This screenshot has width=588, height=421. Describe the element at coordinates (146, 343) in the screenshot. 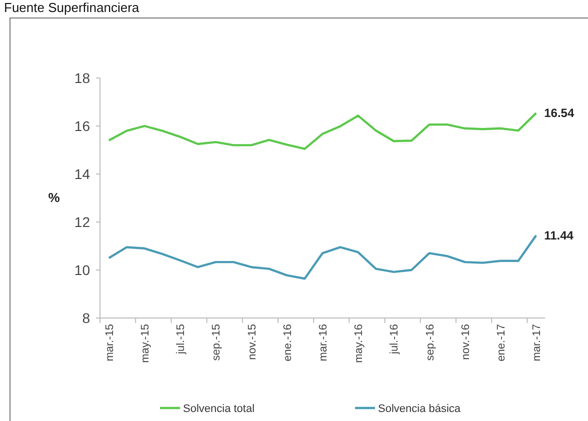

I see `x-tick-label: may.-15` at that location.